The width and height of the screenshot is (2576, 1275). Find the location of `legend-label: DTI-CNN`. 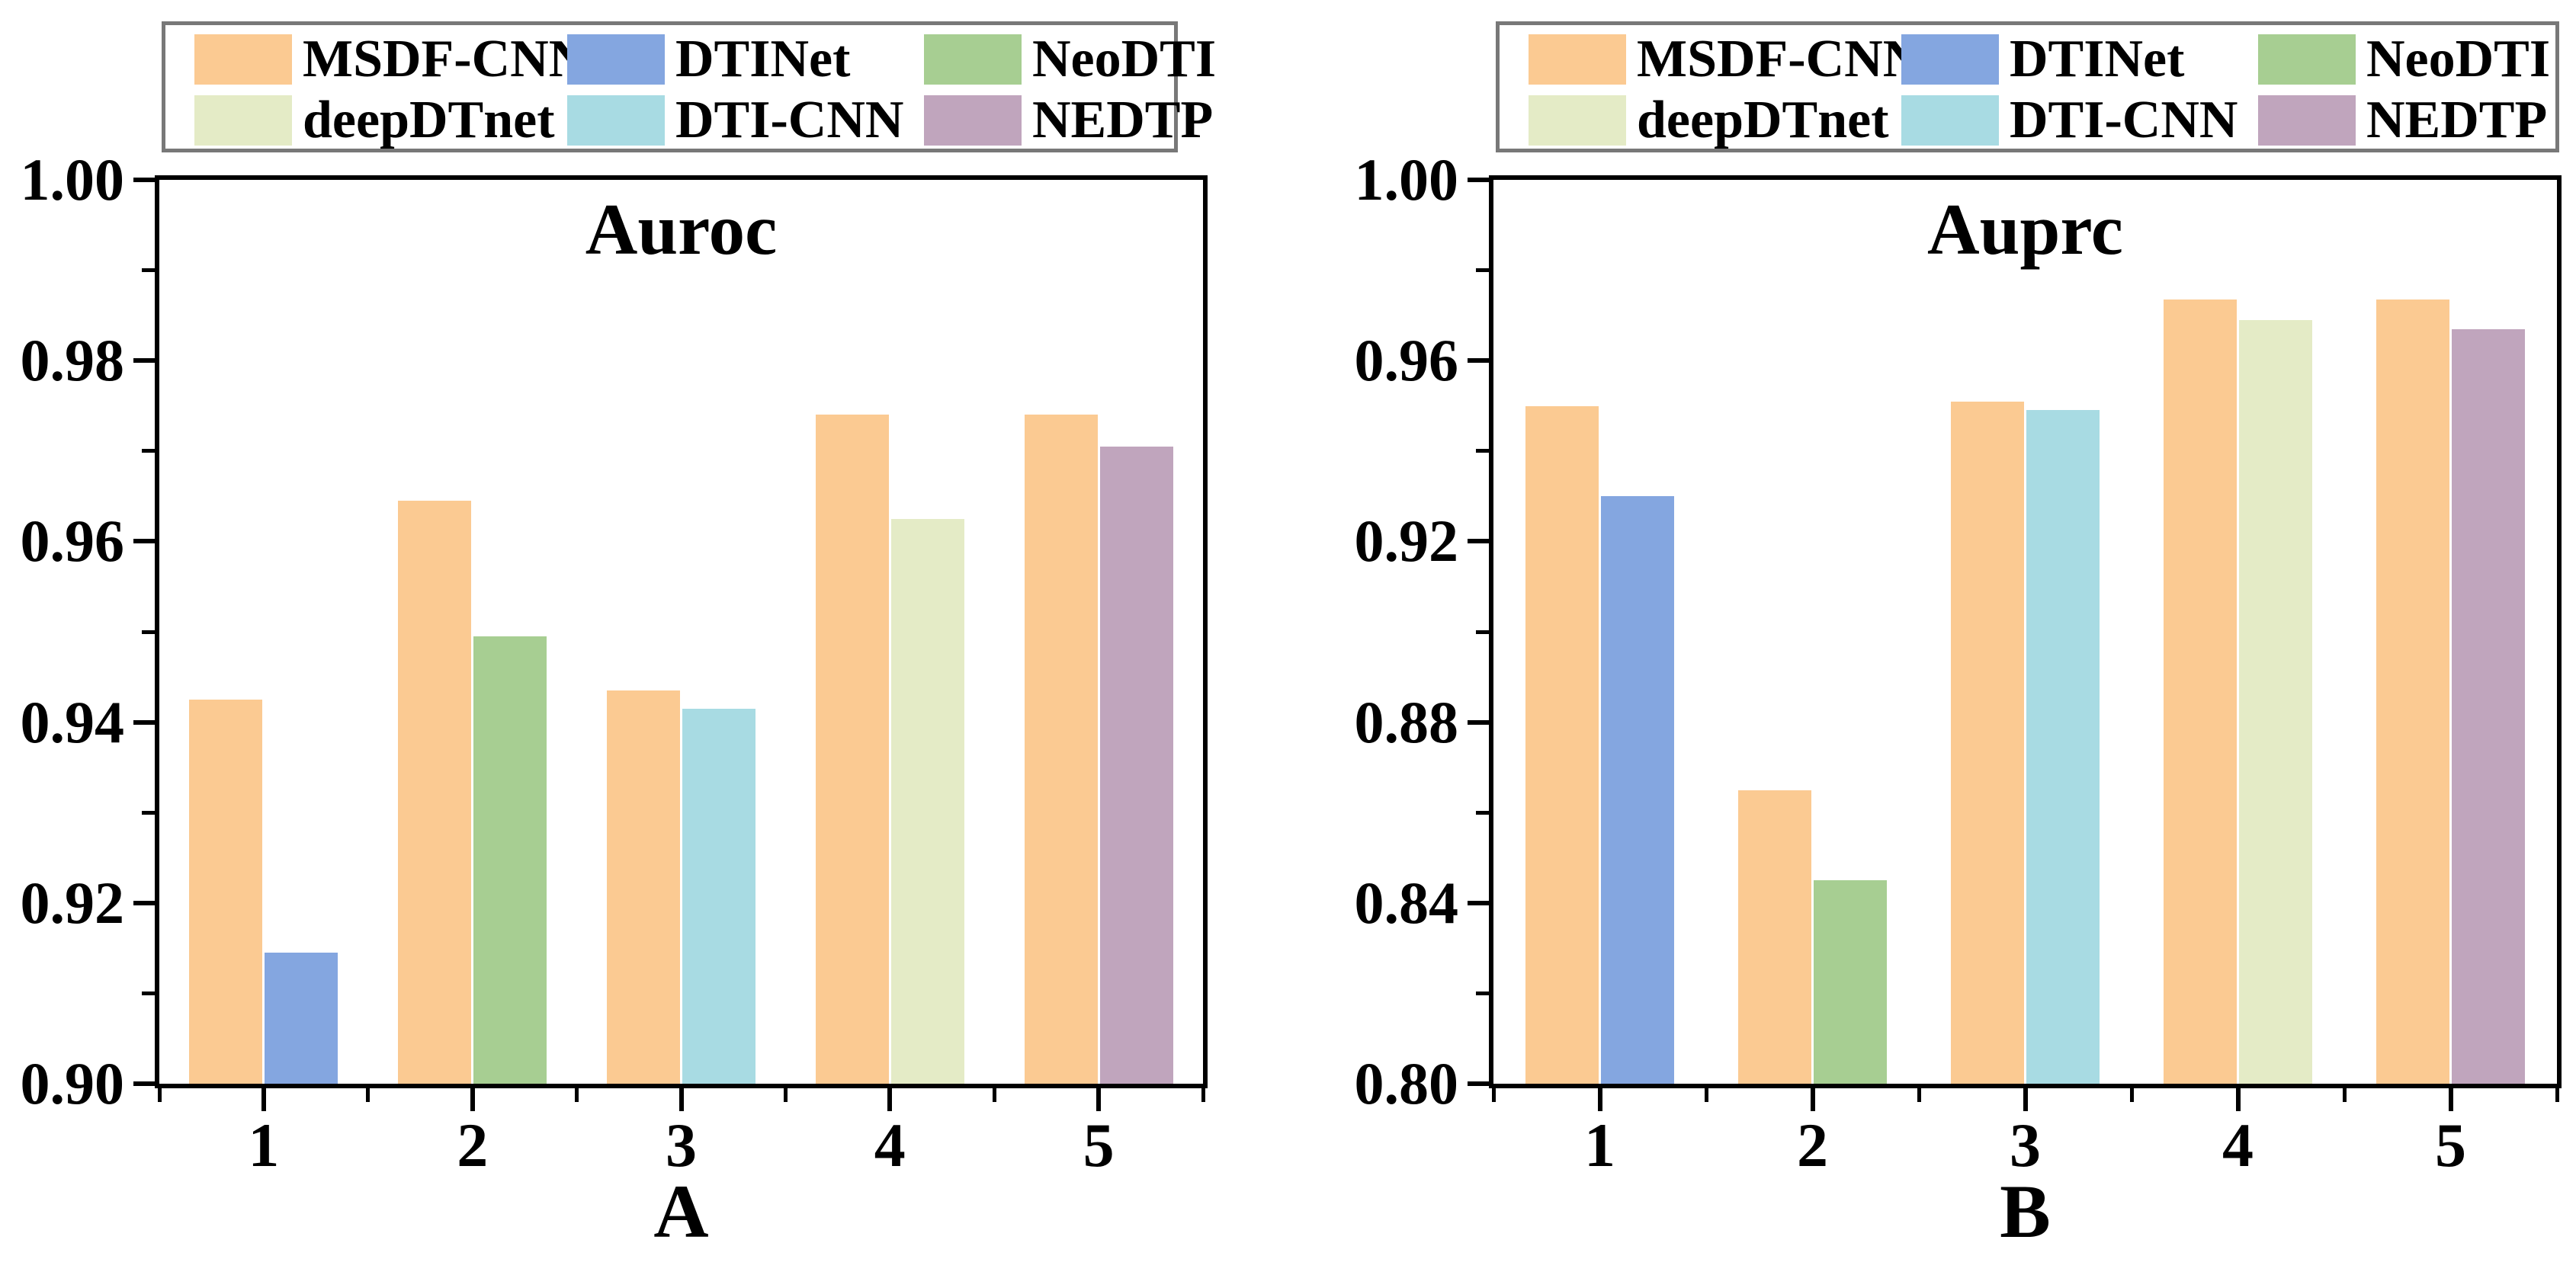

legend-label: DTI-CNN is located at coordinates (789, 120).